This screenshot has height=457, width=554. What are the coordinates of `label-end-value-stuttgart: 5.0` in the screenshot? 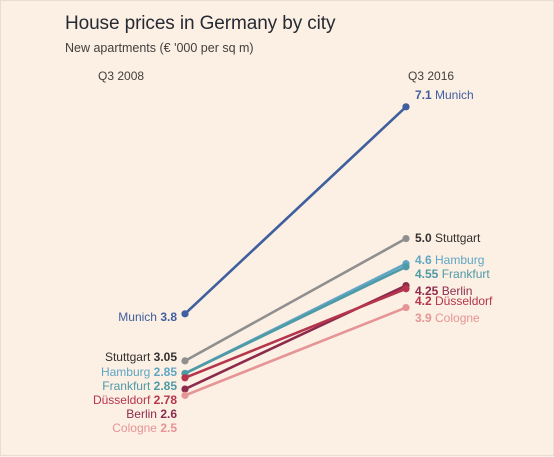 It's located at (425, 238).